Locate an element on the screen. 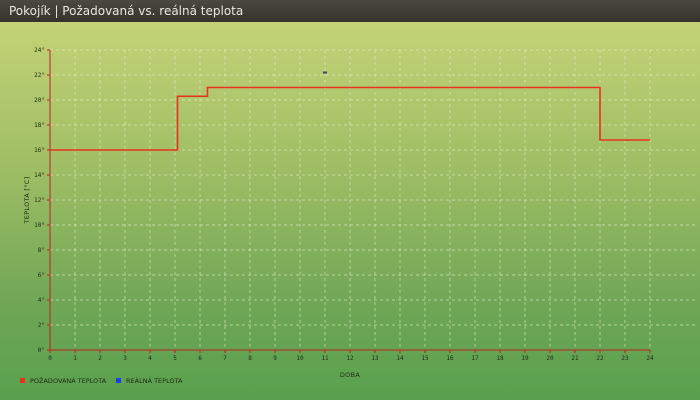  x-tick-label: 12 is located at coordinates (350, 358).